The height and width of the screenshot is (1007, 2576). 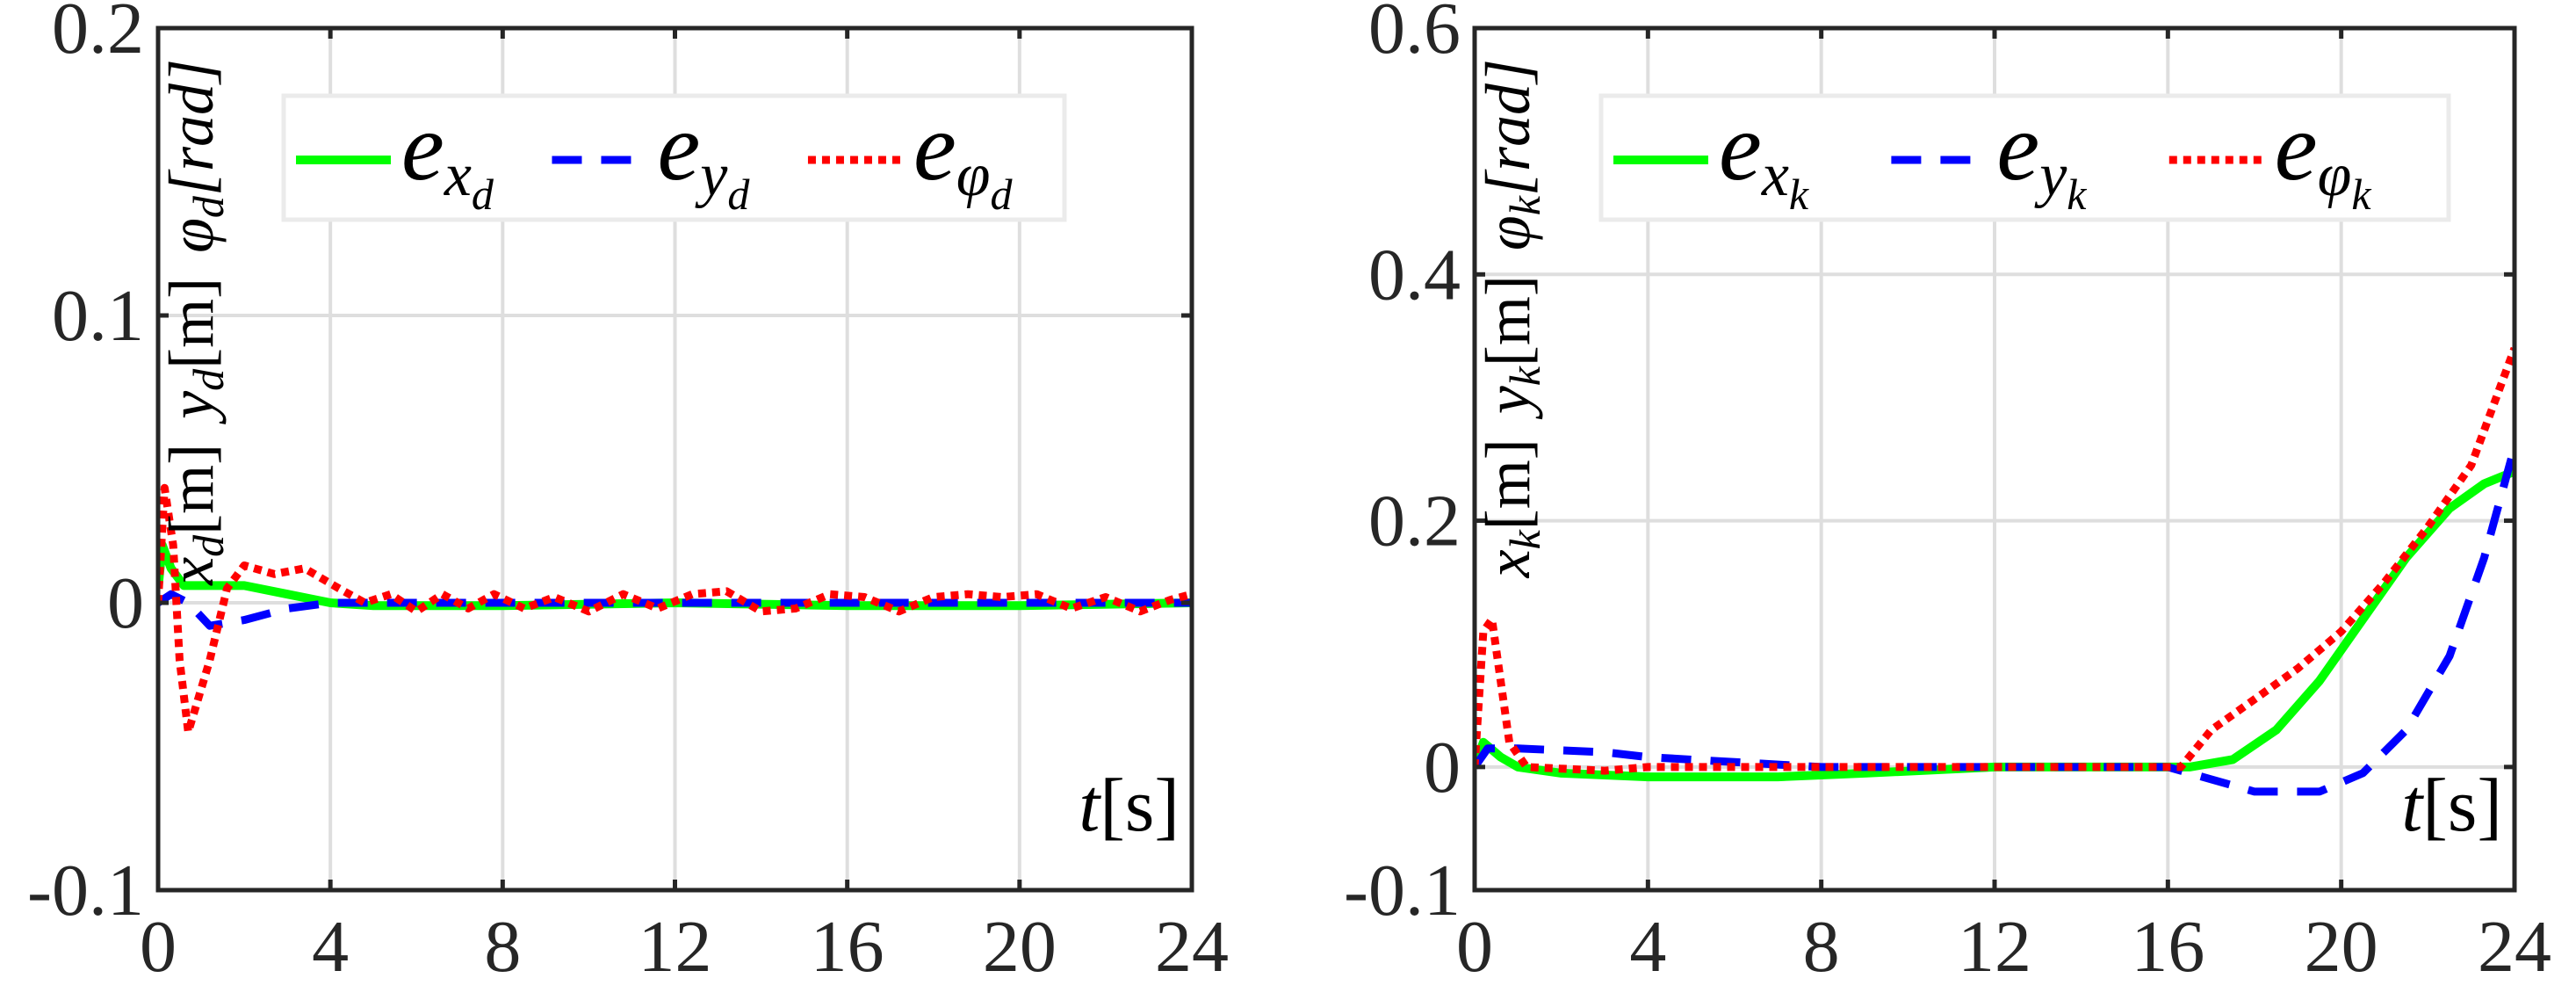 I want to click on y-tick-label: 0.6, so click(x=1414, y=35).